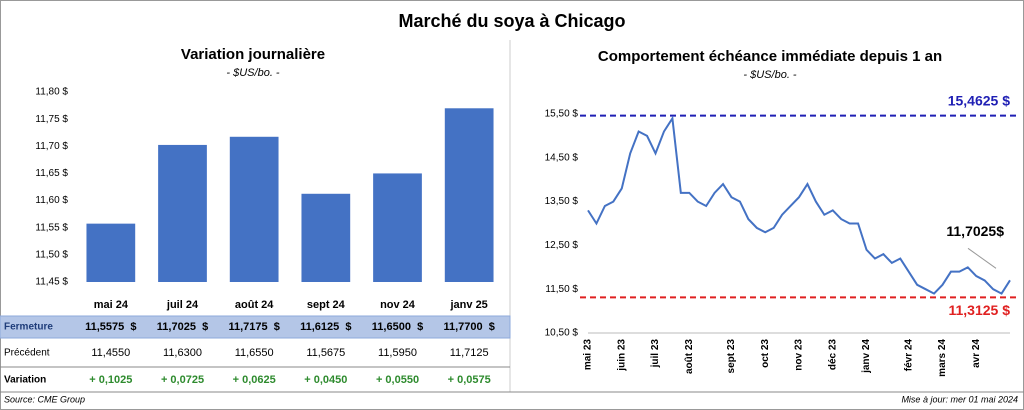  I want to click on update-date: Mise à jour: mer 01 mai 2024, so click(959, 399).